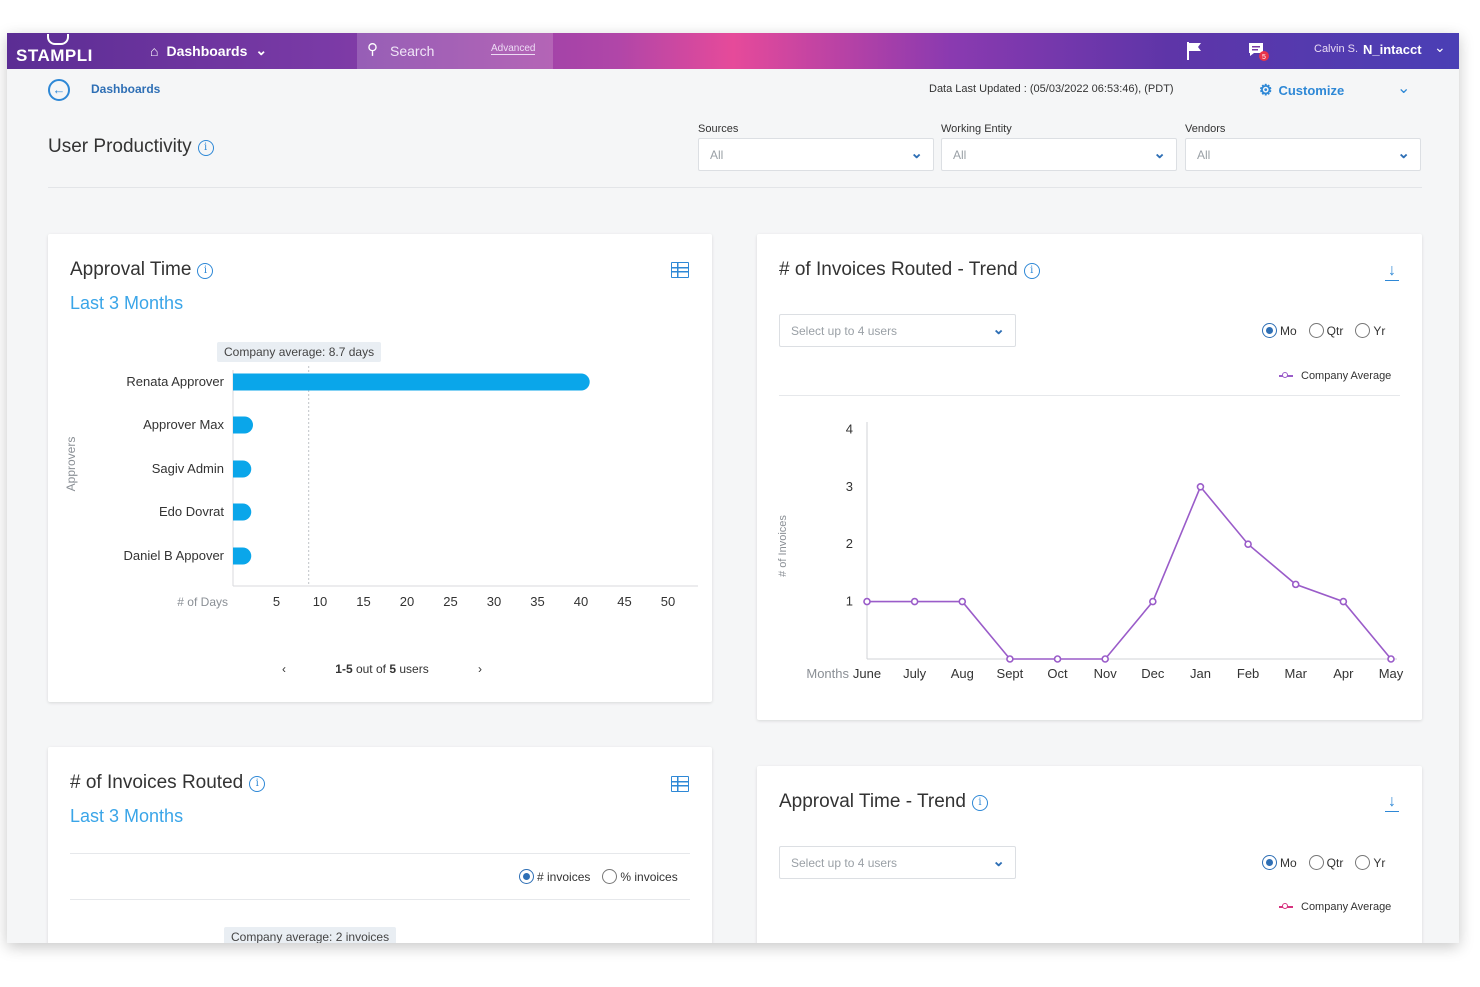  I want to click on card-title: Approval Time - Trend i, so click(883, 802).